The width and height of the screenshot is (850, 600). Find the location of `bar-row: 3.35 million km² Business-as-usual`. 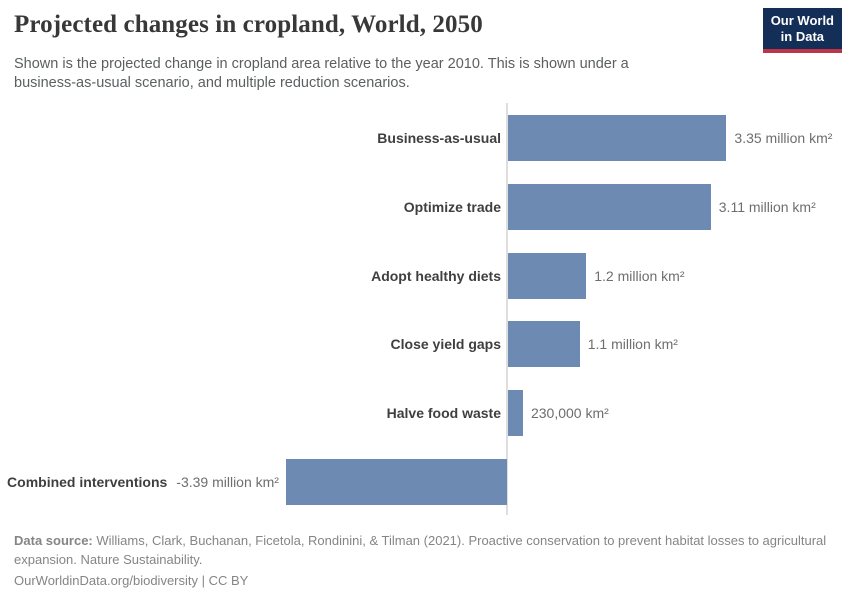

bar-row: 3.35 million km² Business-as-usual is located at coordinates (425, 138).